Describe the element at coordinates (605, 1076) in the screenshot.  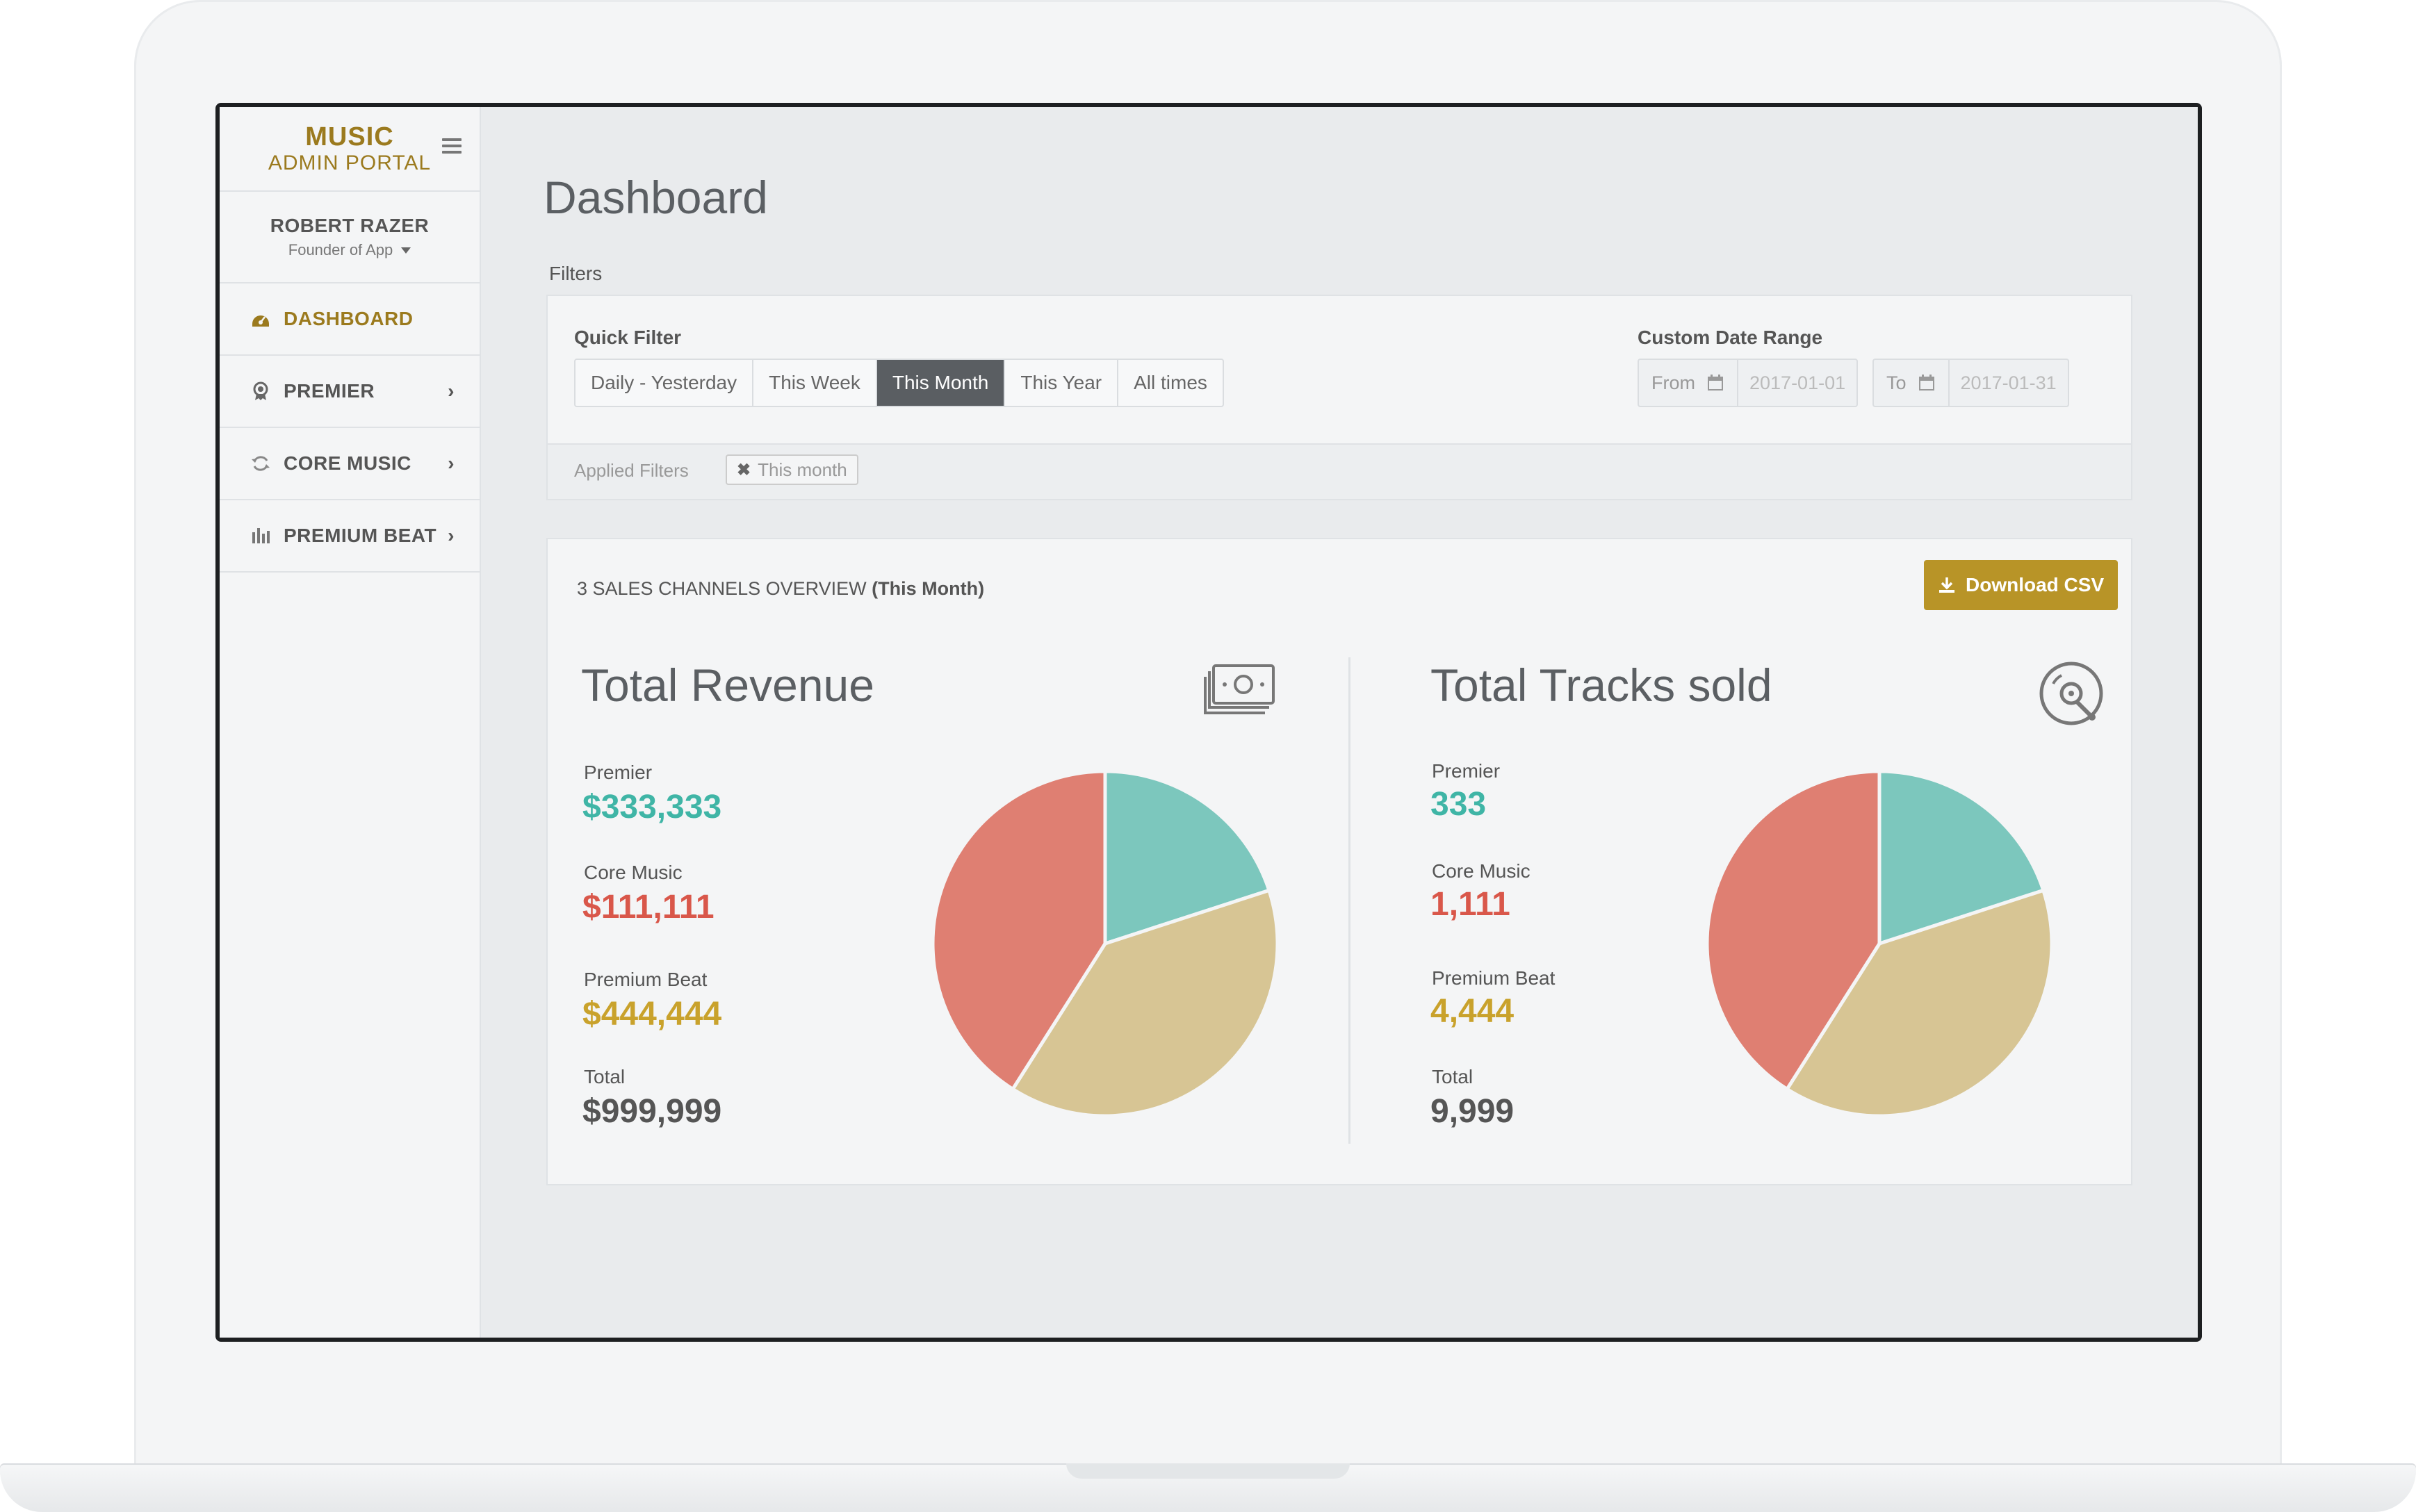
I see `revenue-total-label: Total` at that location.